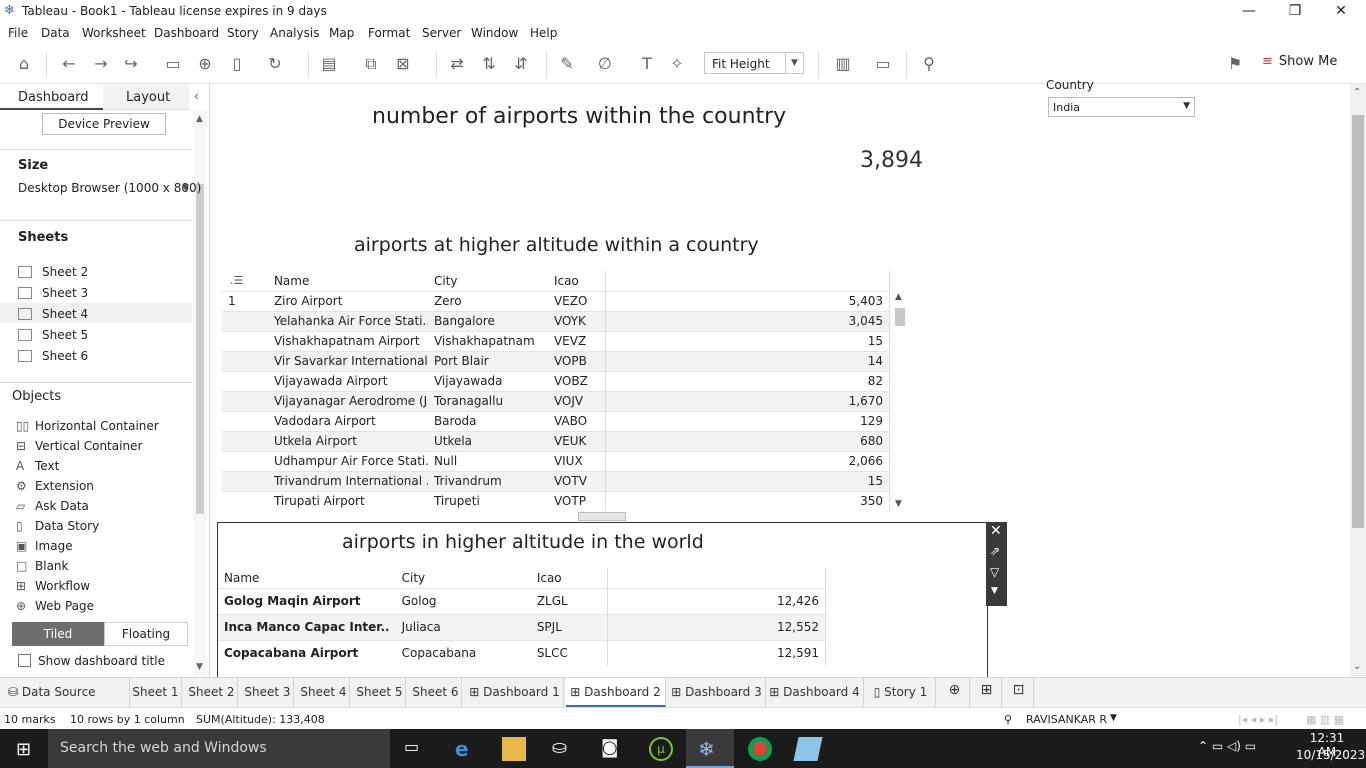 The width and height of the screenshot is (1366, 768). I want to click on maximize-button: ❐, so click(1295, 11).